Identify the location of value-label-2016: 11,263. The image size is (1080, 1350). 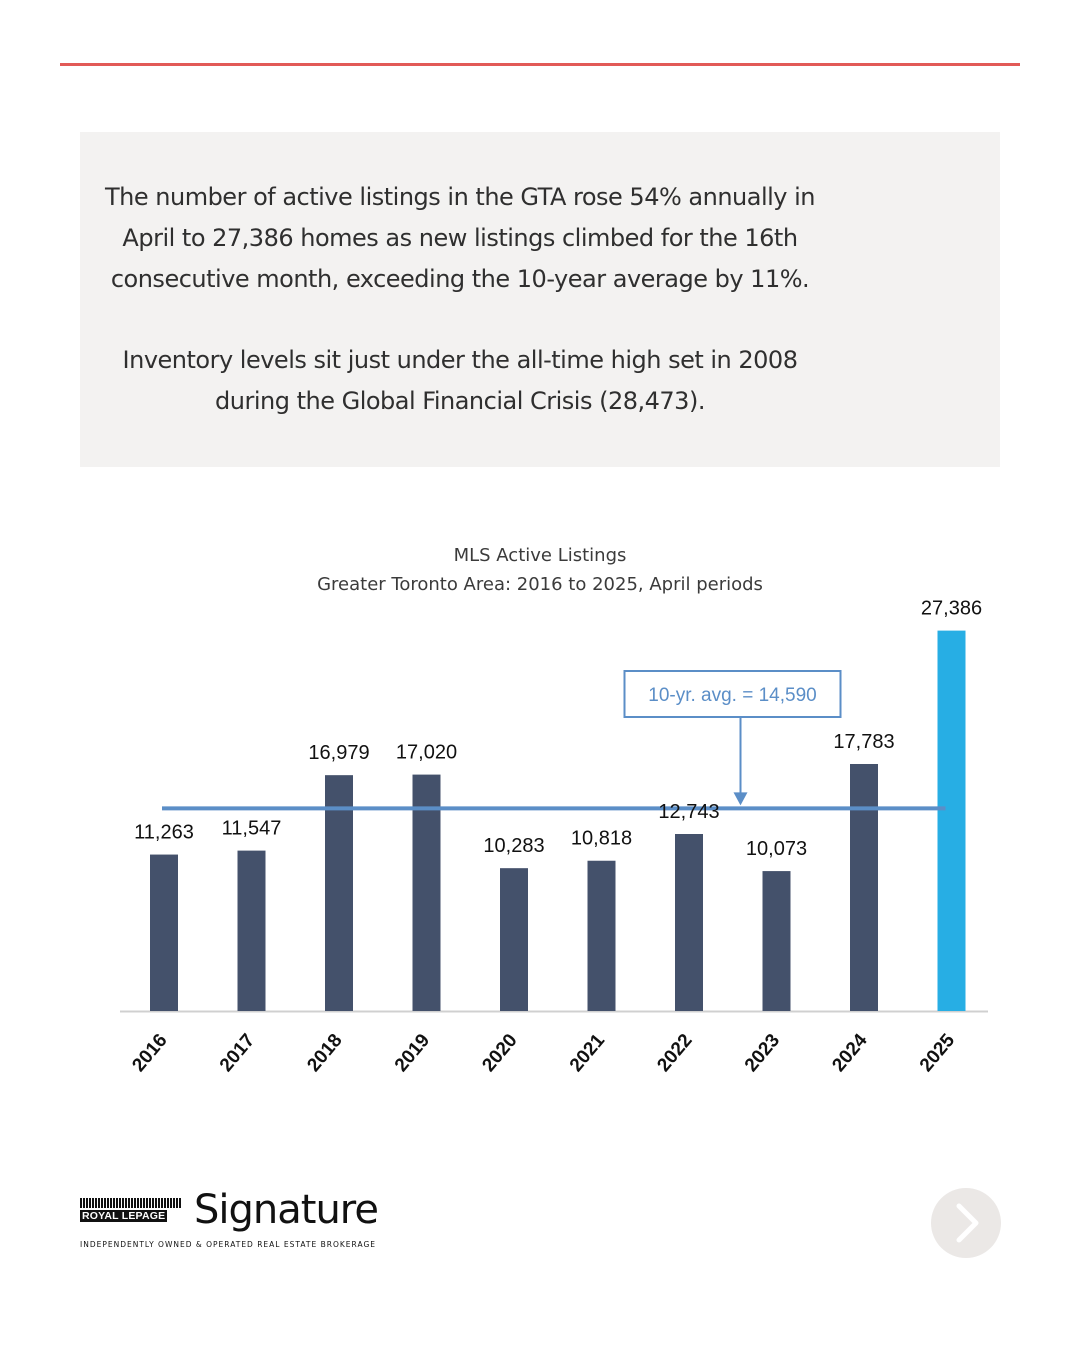
(164, 833).